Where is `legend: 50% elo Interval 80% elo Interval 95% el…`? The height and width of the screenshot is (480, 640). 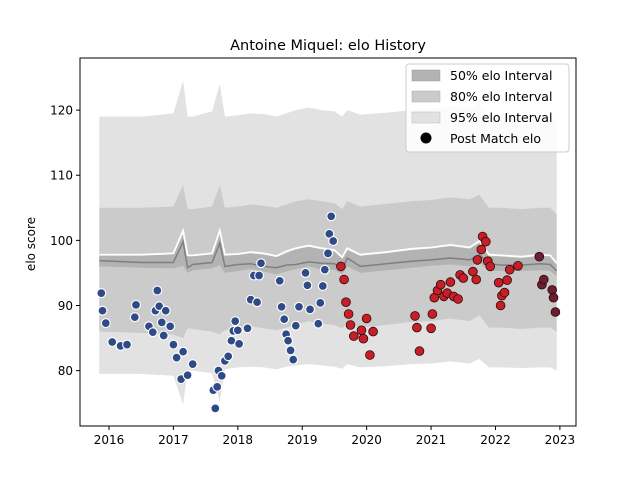 legend: 50% elo Interval 80% elo Interval 95% el… is located at coordinates (487, 108).